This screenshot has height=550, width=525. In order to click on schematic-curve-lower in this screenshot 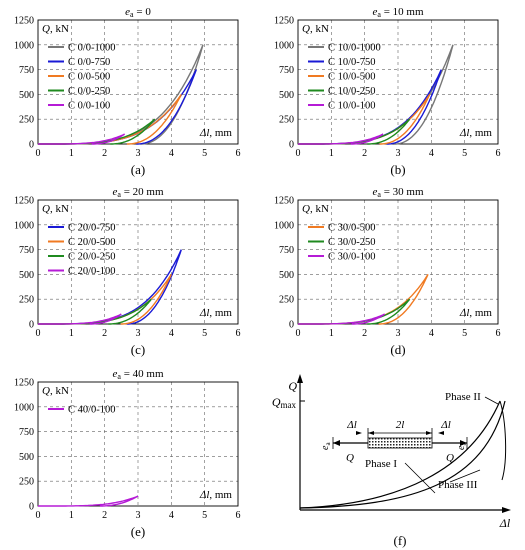, I will do `click(402, 454)`.